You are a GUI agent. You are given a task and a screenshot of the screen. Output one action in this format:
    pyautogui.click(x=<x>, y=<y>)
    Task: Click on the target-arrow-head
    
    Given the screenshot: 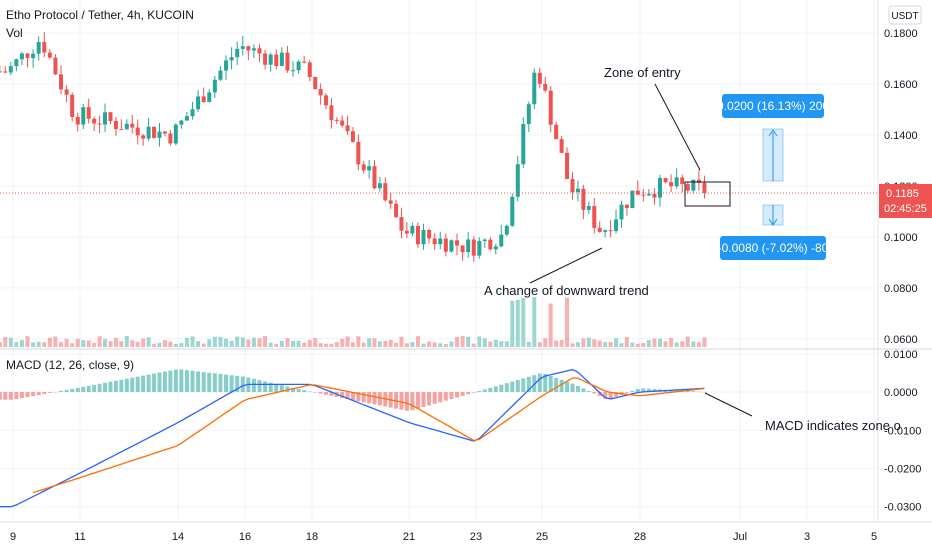 What is the action you would take?
    pyautogui.click(x=773, y=133)
    